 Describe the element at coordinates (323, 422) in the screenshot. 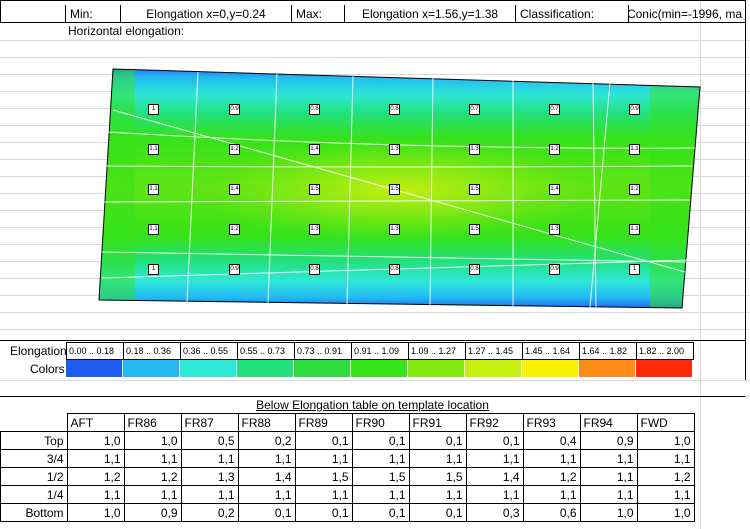

I see `column-header: FR89` at that location.